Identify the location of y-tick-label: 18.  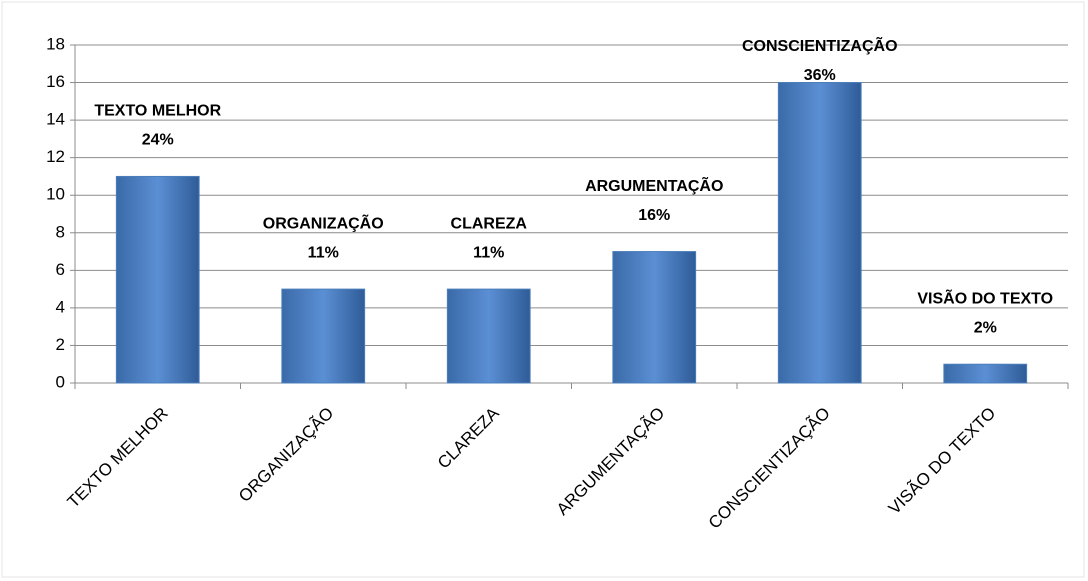
(55, 43).